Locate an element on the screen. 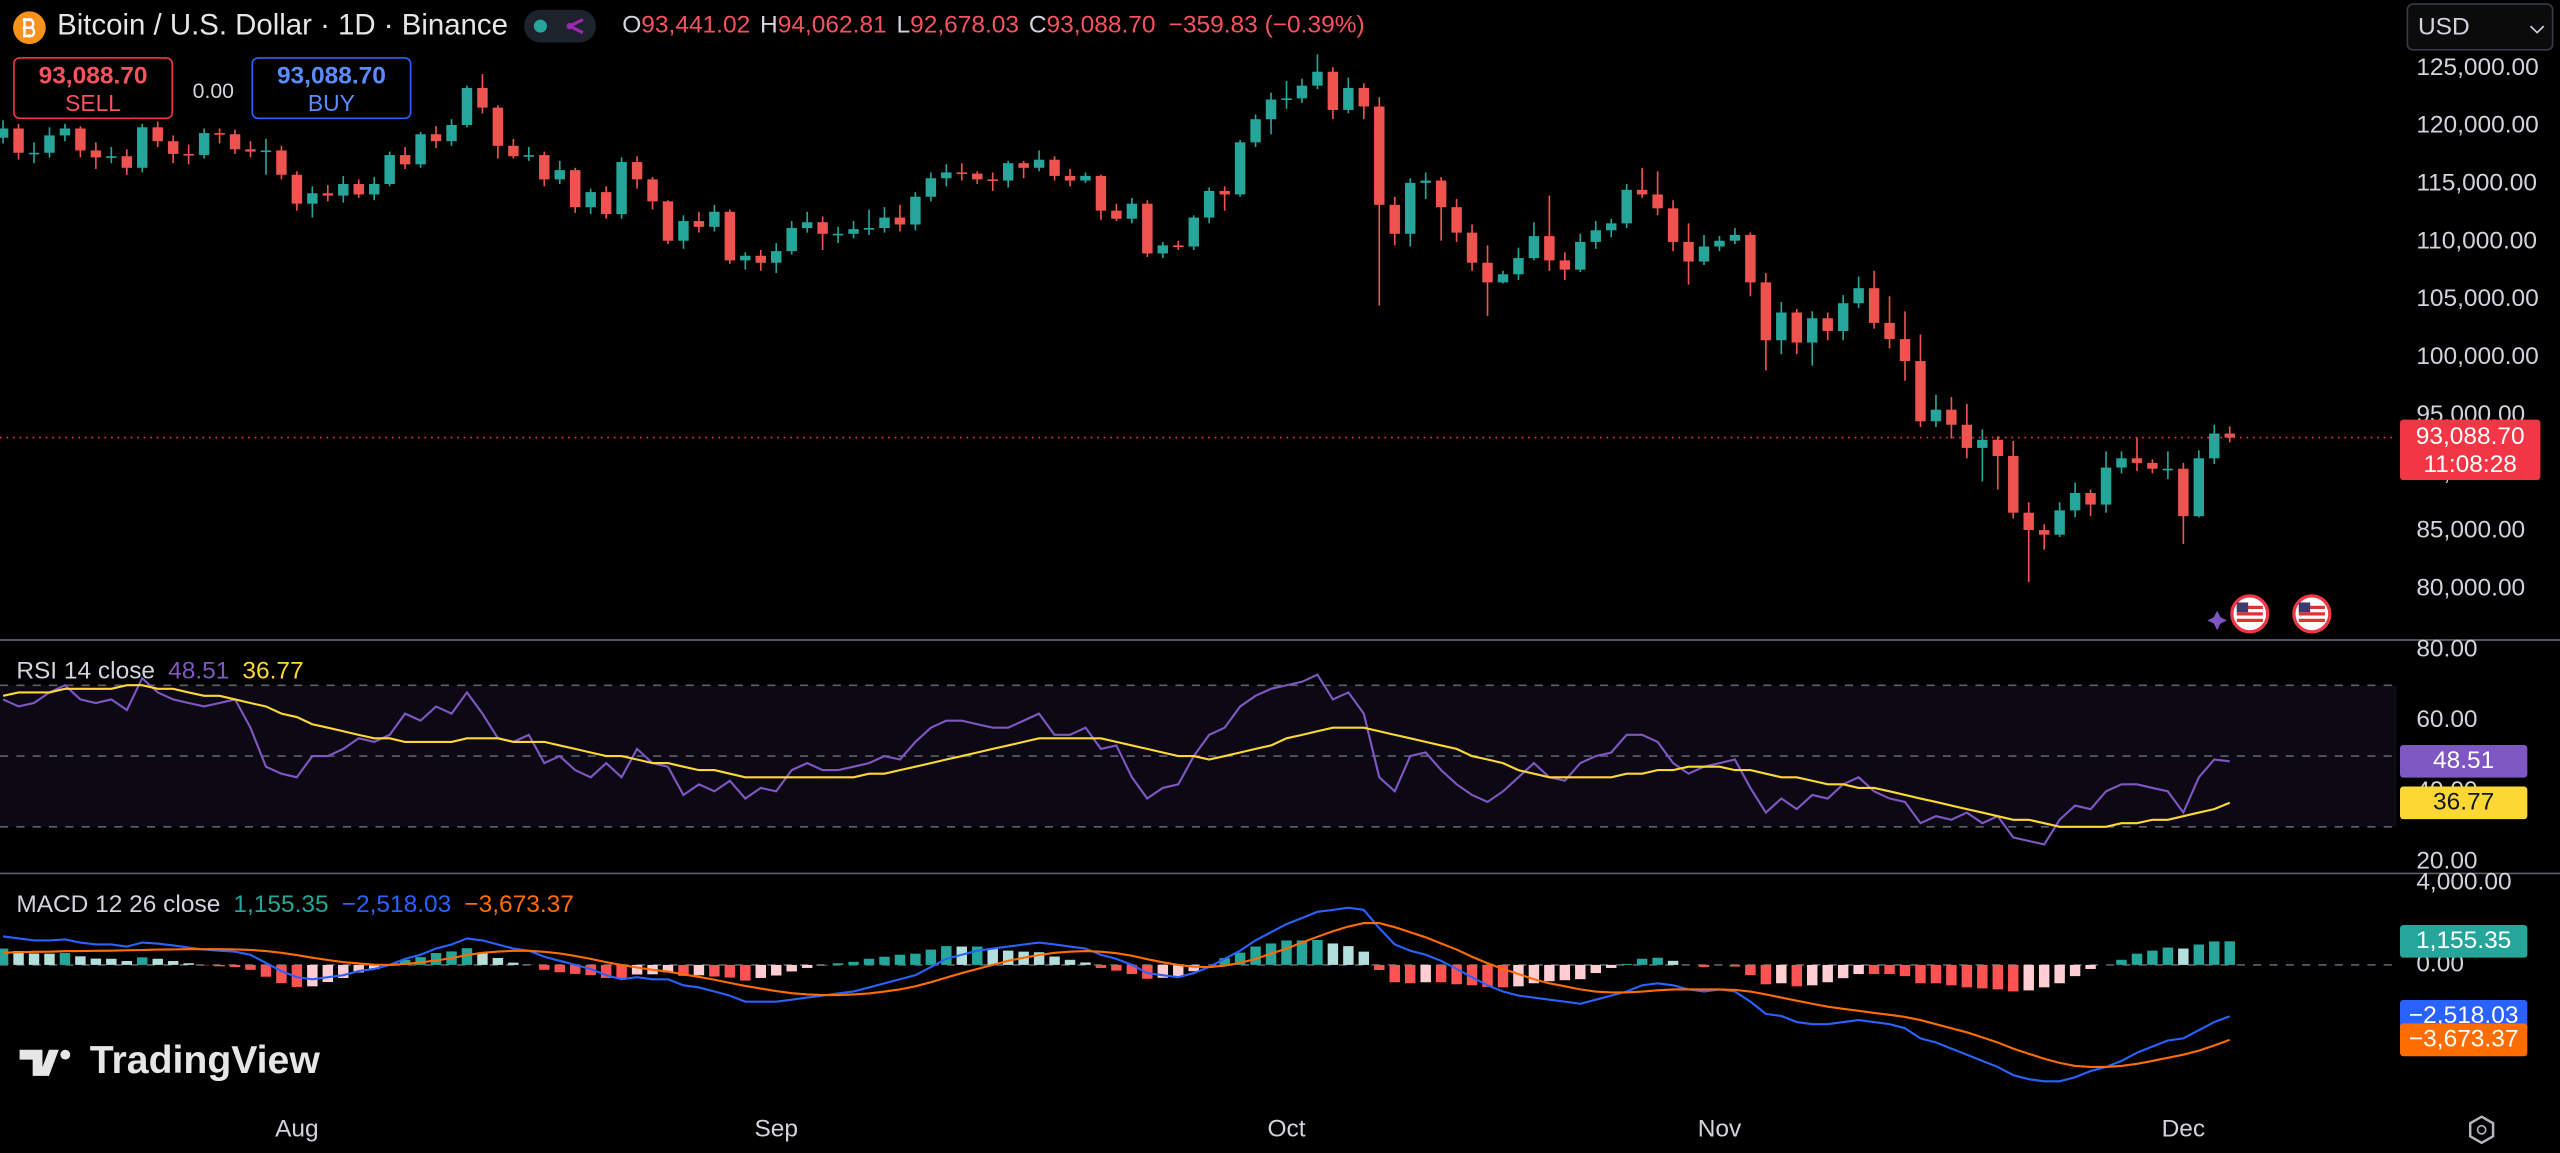  y-tick-label: 110,000.00 is located at coordinates (2476, 240).